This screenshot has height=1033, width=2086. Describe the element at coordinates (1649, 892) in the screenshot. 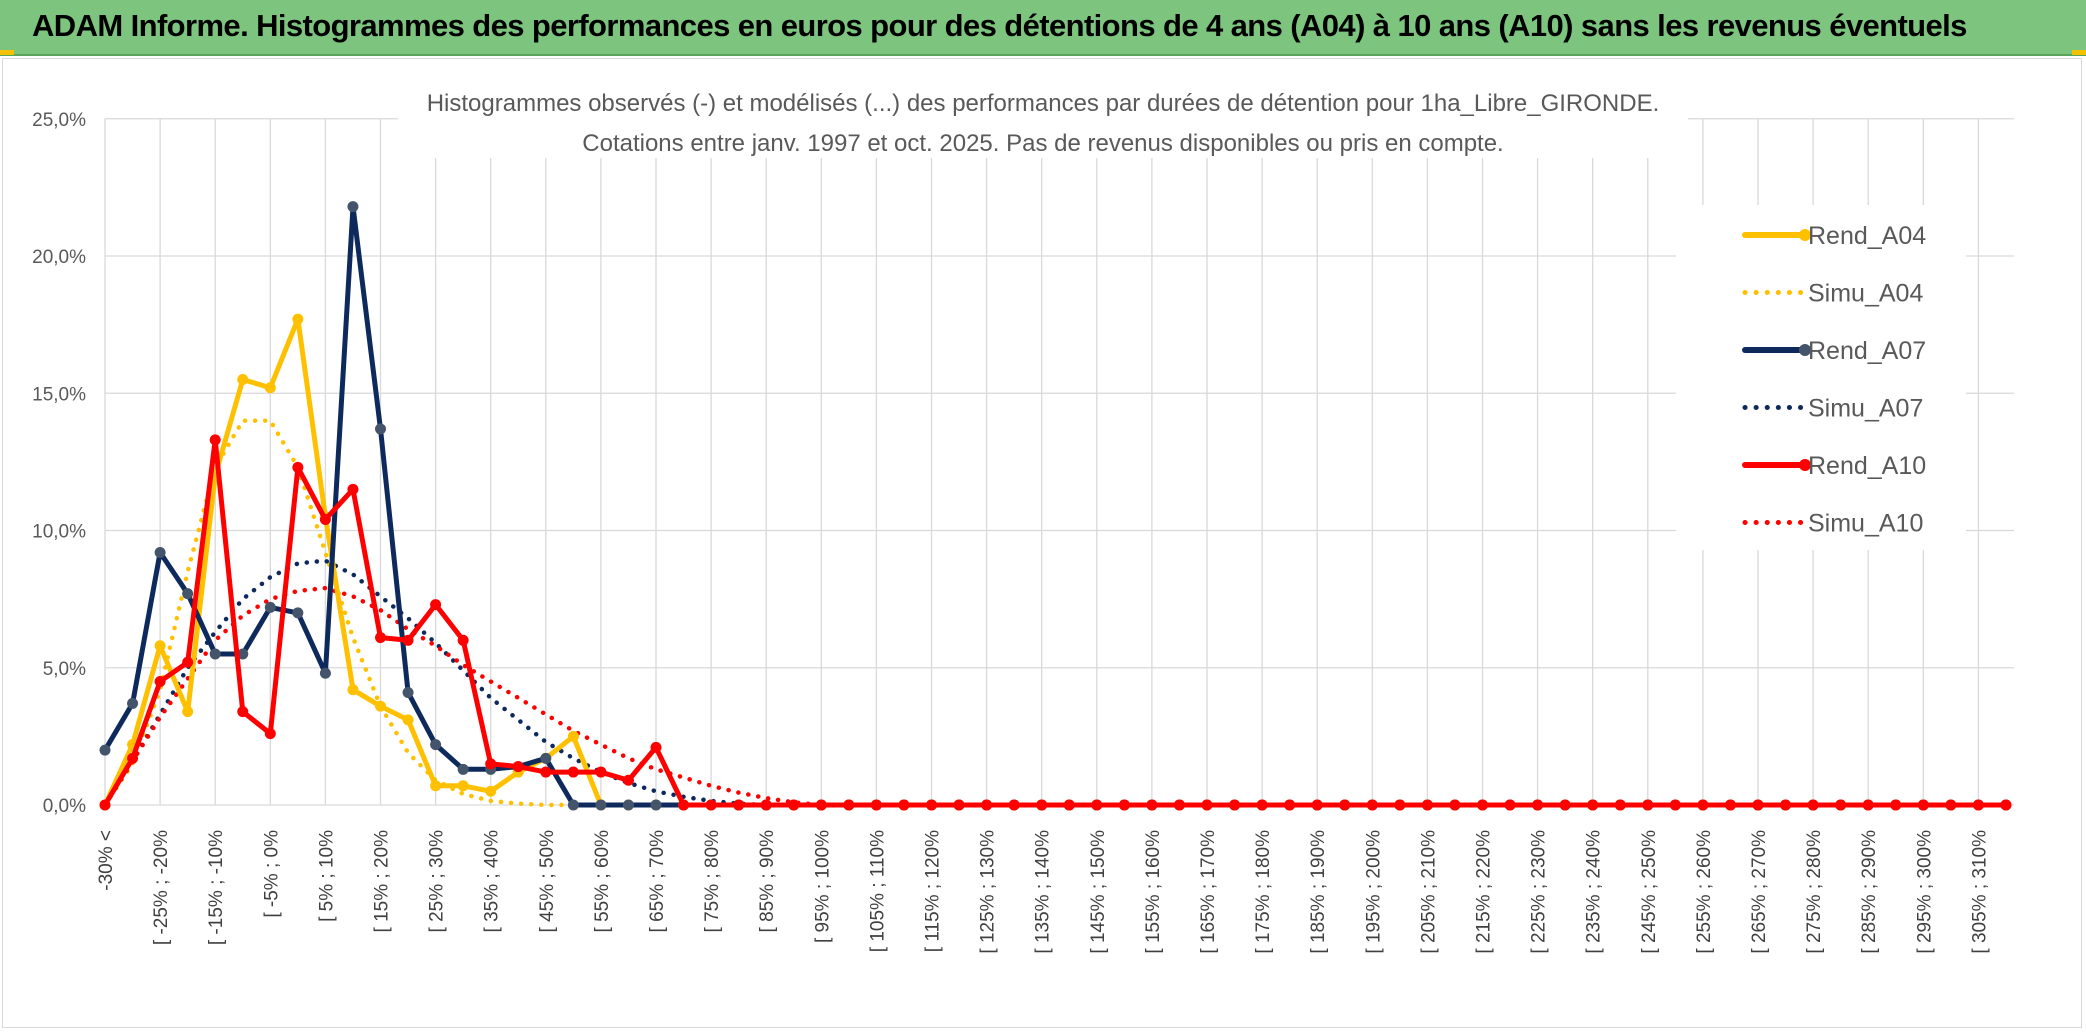

I see `x-tick-label: [ 245% ; 250%` at that location.